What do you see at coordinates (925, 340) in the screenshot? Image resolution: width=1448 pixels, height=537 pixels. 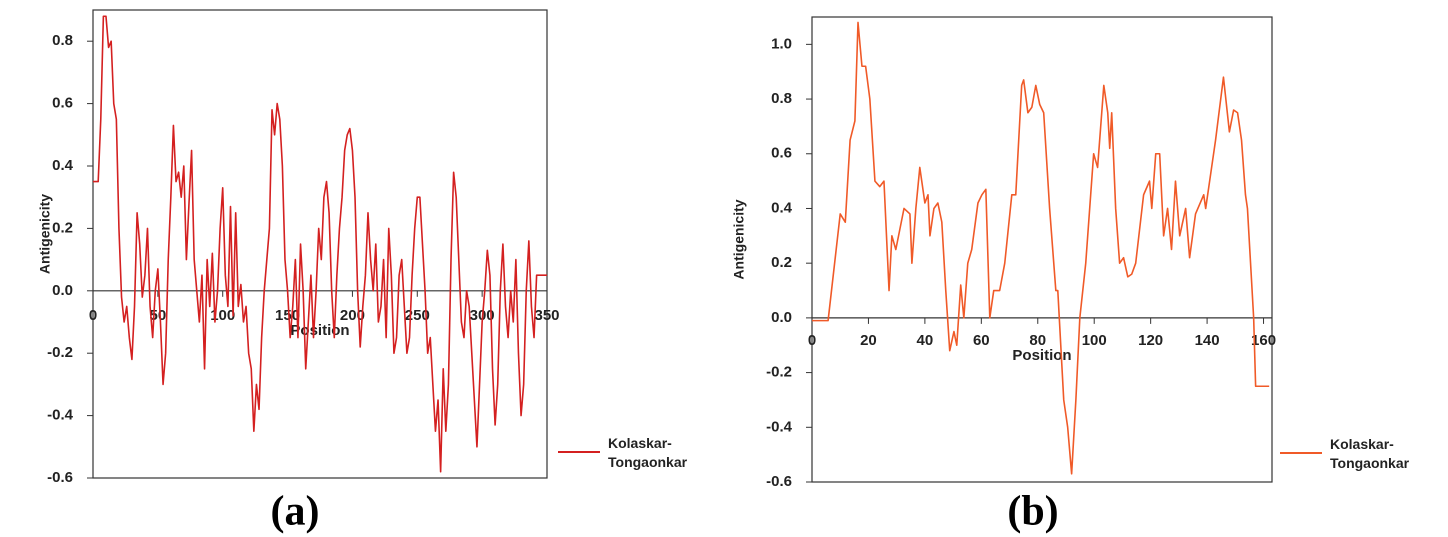 I see `x-tick-label: 40` at bounding box center [925, 340].